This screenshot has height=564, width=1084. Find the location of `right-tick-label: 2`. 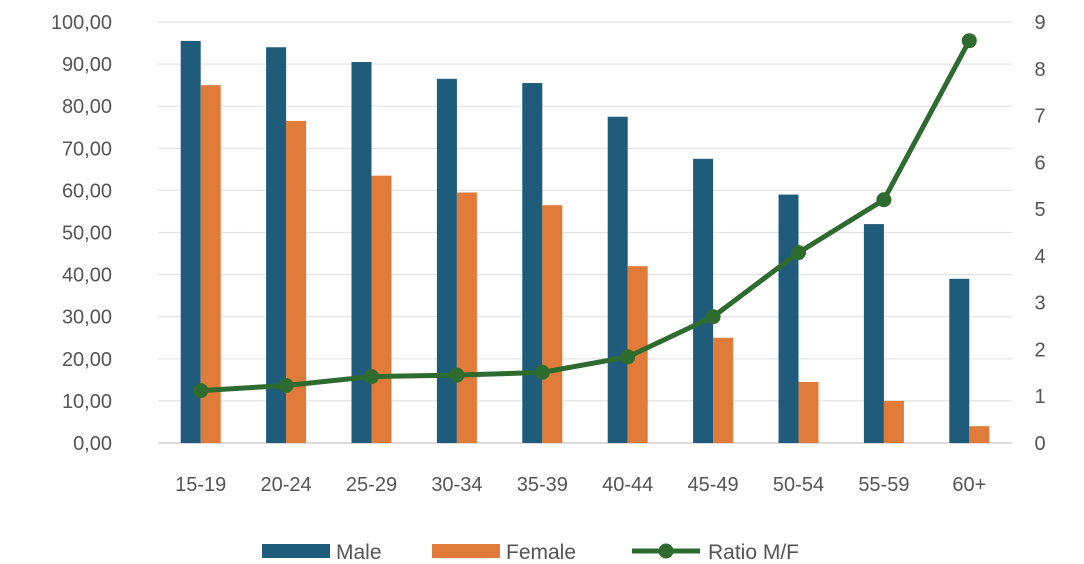

right-tick-label: 2 is located at coordinates (1039, 350).